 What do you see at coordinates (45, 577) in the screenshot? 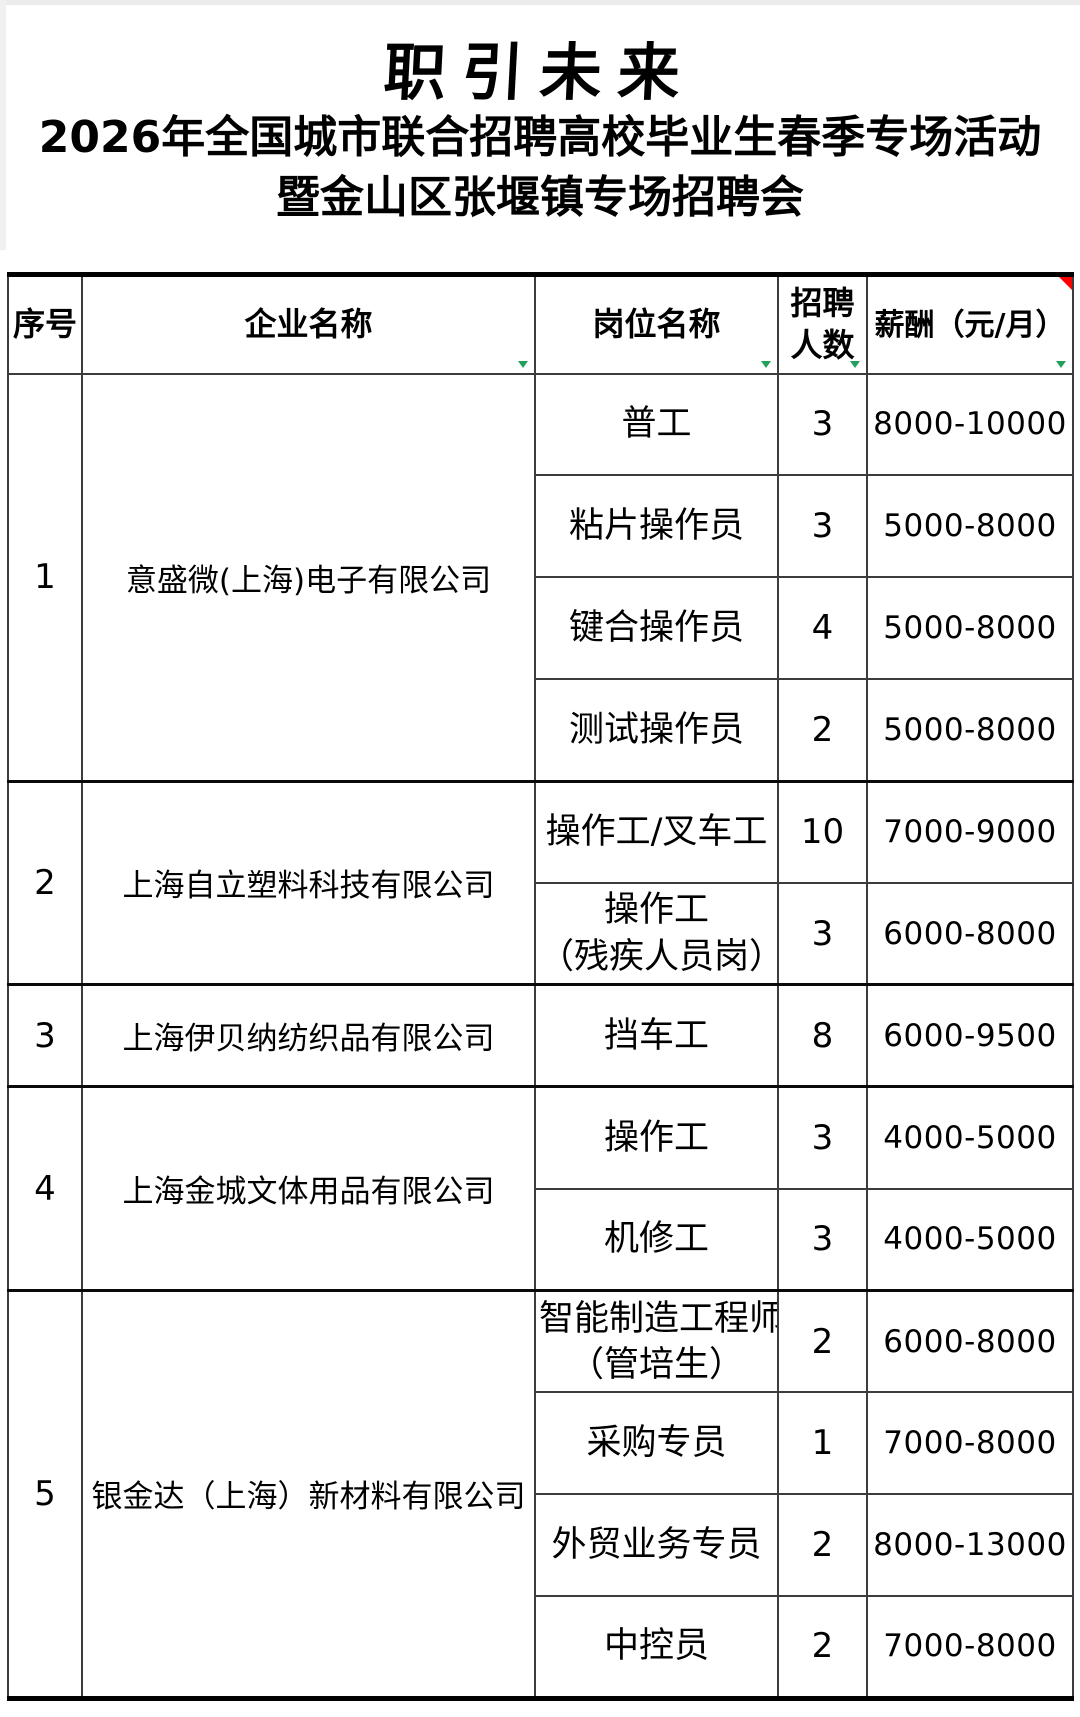
I see `serial-cell: 1` at bounding box center [45, 577].